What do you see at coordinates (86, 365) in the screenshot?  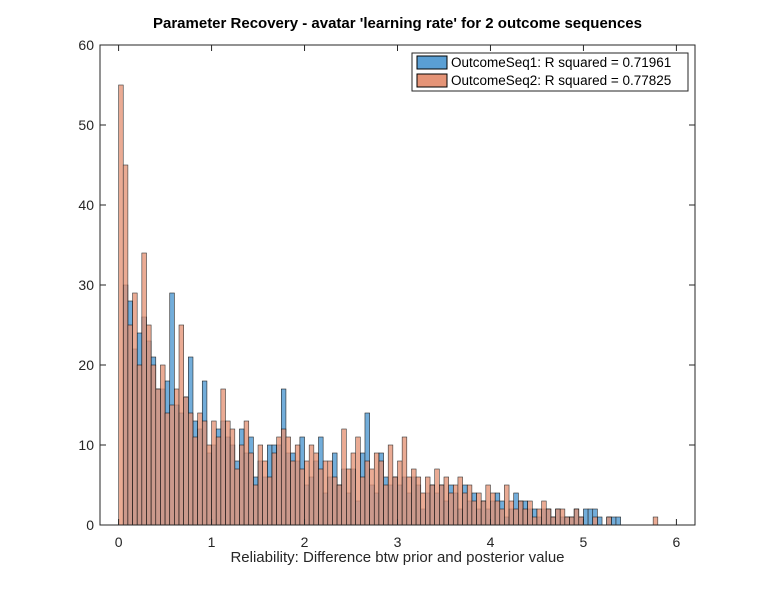 I see `y-tick-label: 20` at bounding box center [86, 365].